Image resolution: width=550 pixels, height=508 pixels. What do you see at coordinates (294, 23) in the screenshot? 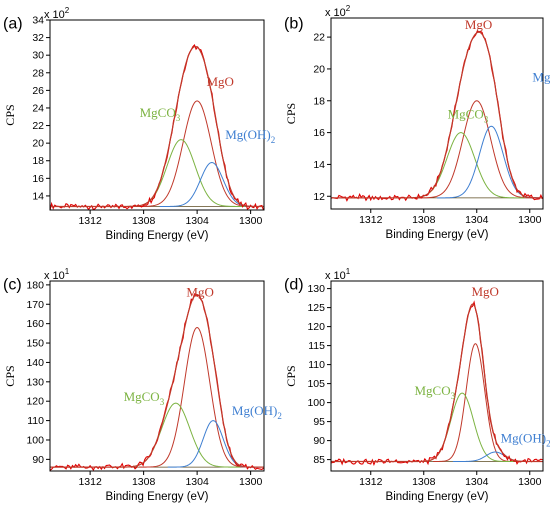
I see `panel-label: (b)` at bounding box center [294, 23].